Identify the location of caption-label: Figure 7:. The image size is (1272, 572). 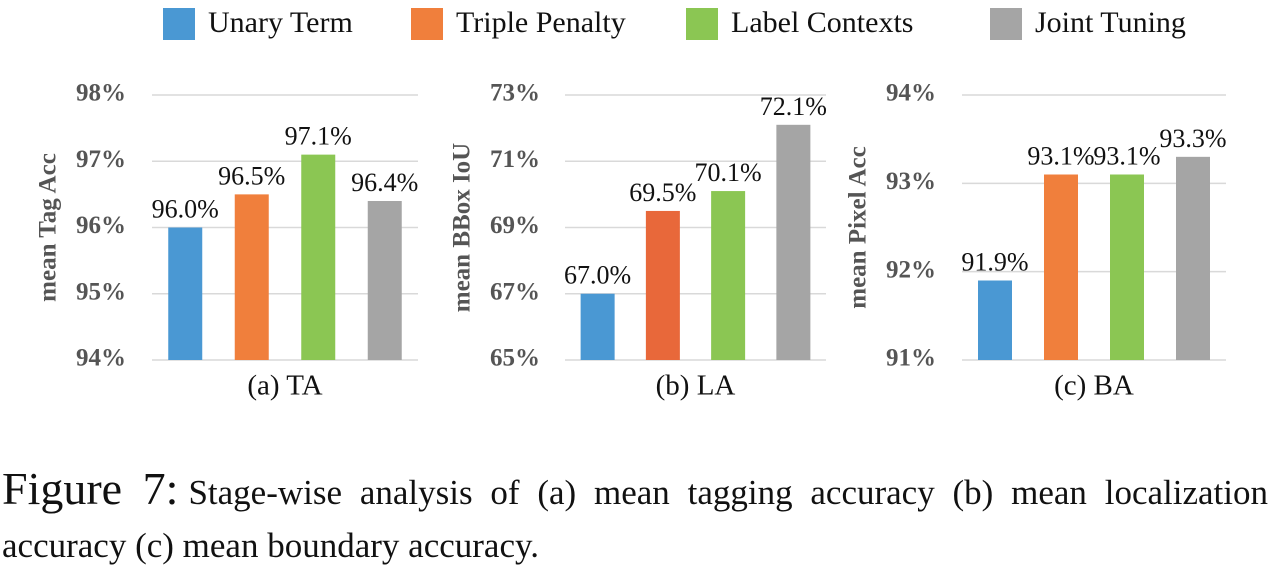
(90, 488).